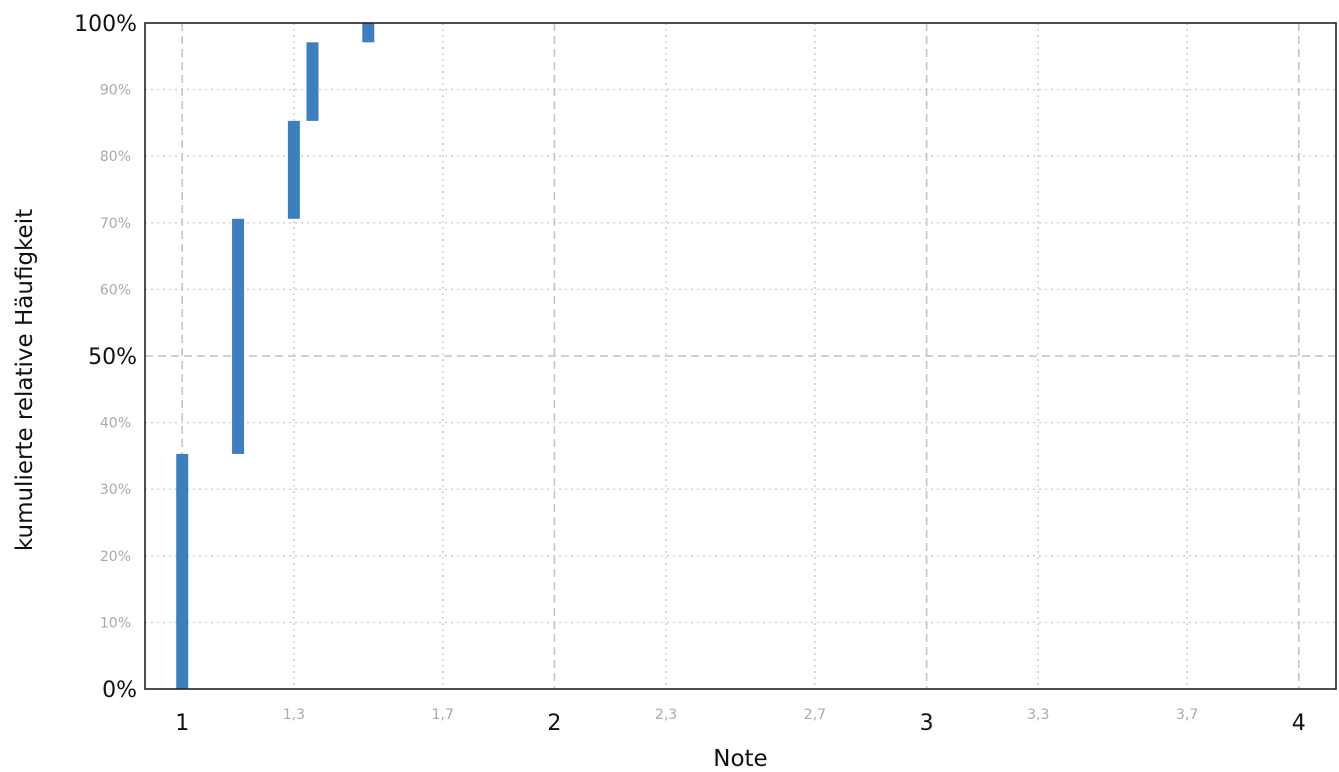 The height and width of the screenshot is (772, 1339). What do you see at coordinates (115, 224) in the screenshot?
I see `y-minor-tick-label: 70%` at bounding box center [115, 224].